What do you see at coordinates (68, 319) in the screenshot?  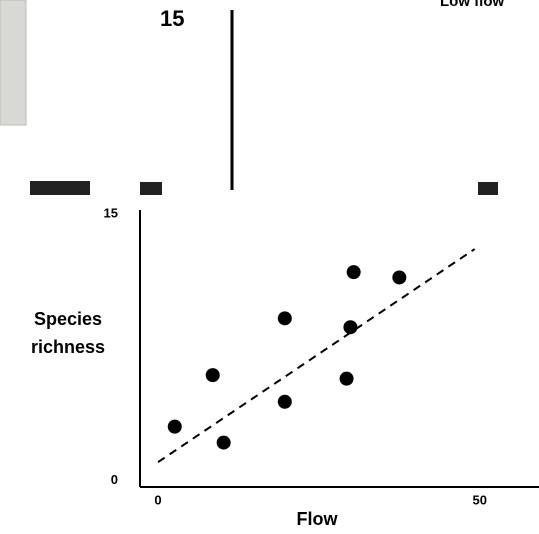 I see `y-axis-label: Species` at bounding box center [68, 319].